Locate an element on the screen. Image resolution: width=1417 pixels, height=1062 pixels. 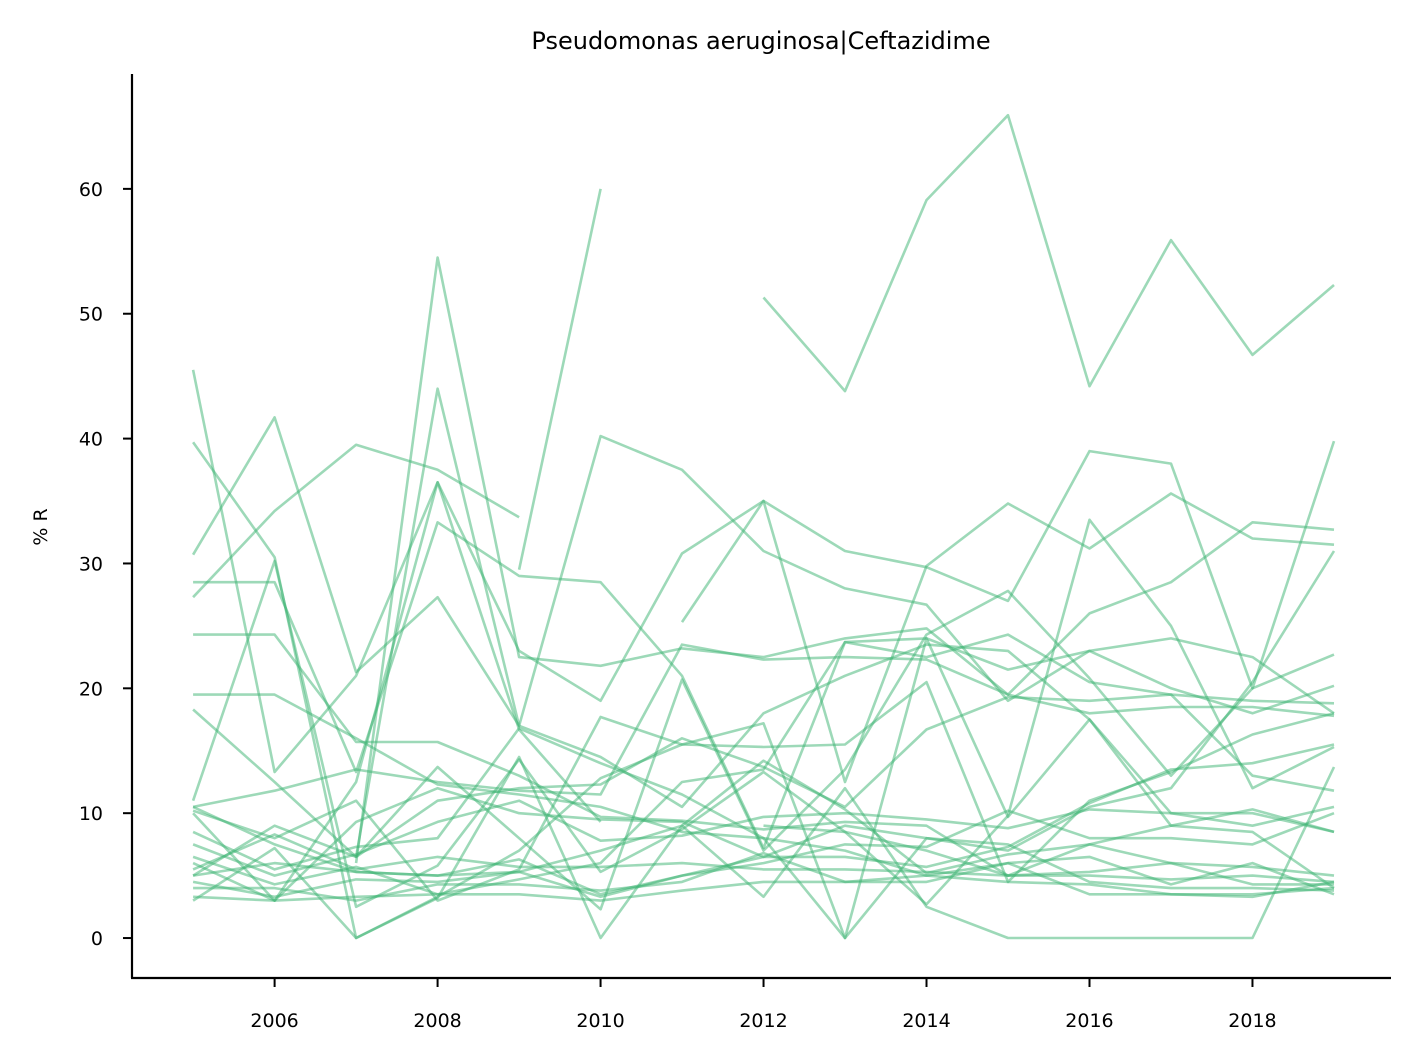
x-tick-label: 2016 is located at coordinates (1089, 1021).